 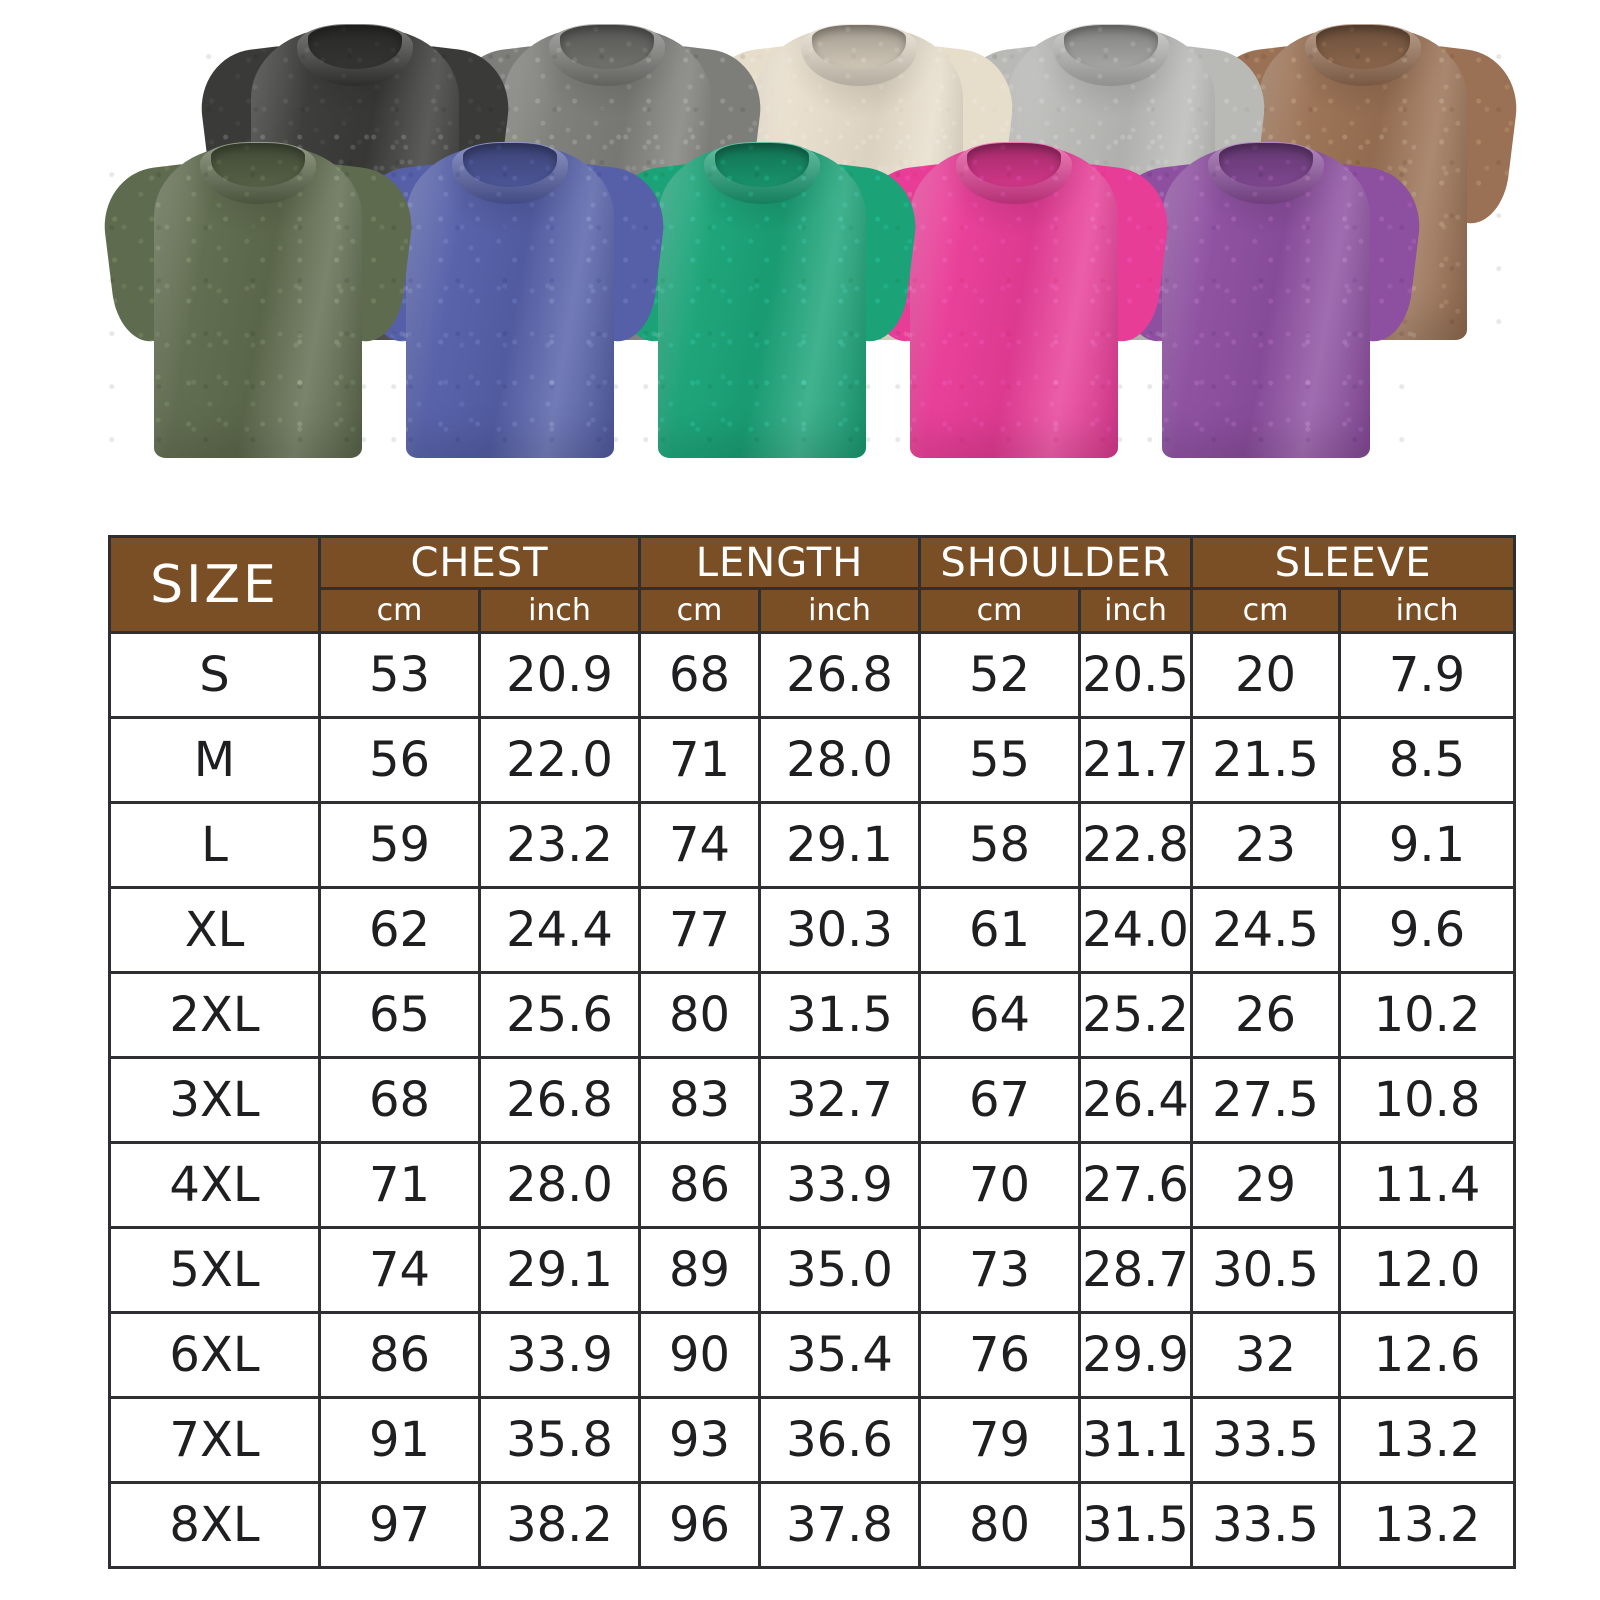 What do you see at coordinates (214, 760) in the screenshot?
I see `cell-size: M` at bounding box center [214, 760].